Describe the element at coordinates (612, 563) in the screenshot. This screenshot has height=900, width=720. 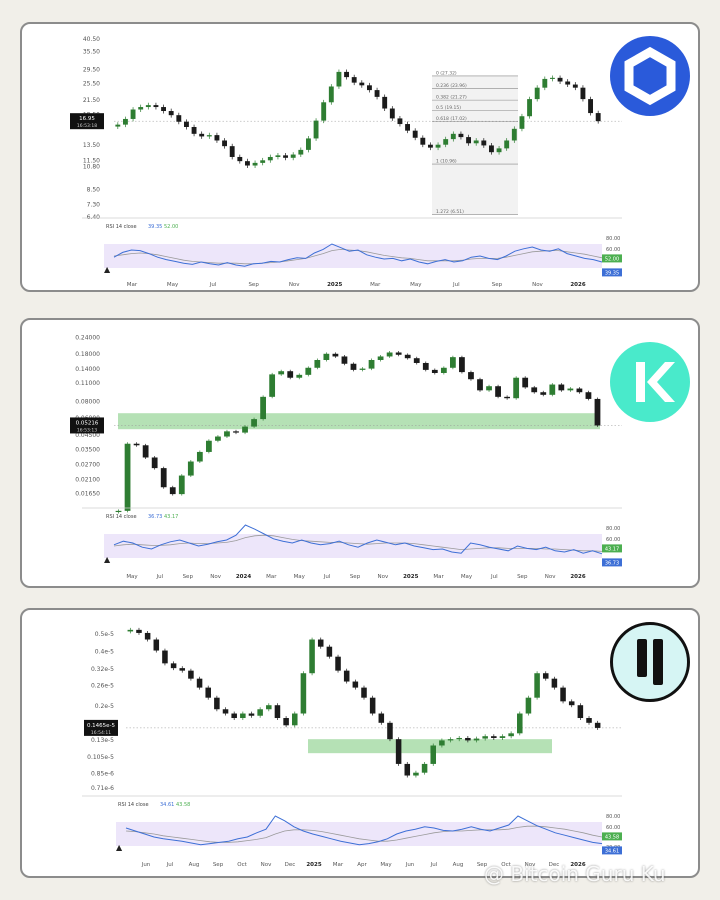
I see `rsi-badge-label: 36.73` at that location.